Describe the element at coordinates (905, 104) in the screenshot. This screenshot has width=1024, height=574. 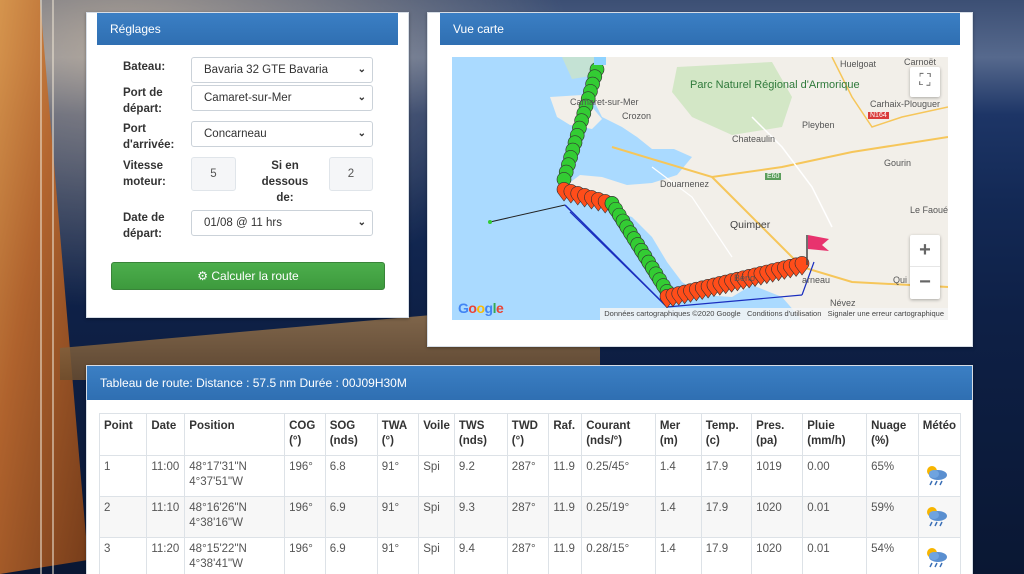
I see `map-label-carhaix: Carhaix-Plouguer` at that location.